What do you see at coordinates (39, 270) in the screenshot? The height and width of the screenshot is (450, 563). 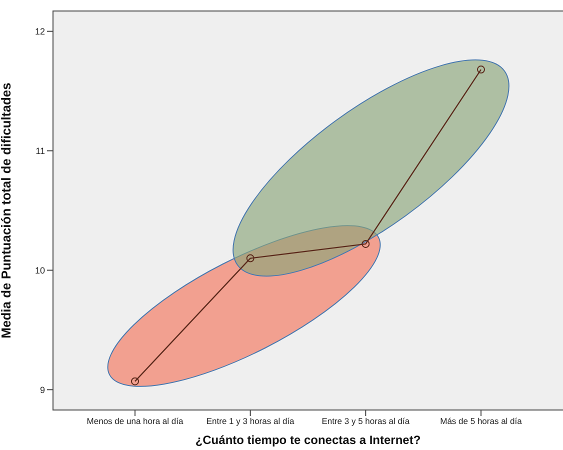 I see `y-tick-label: 10` at bounding box center [39, 270].